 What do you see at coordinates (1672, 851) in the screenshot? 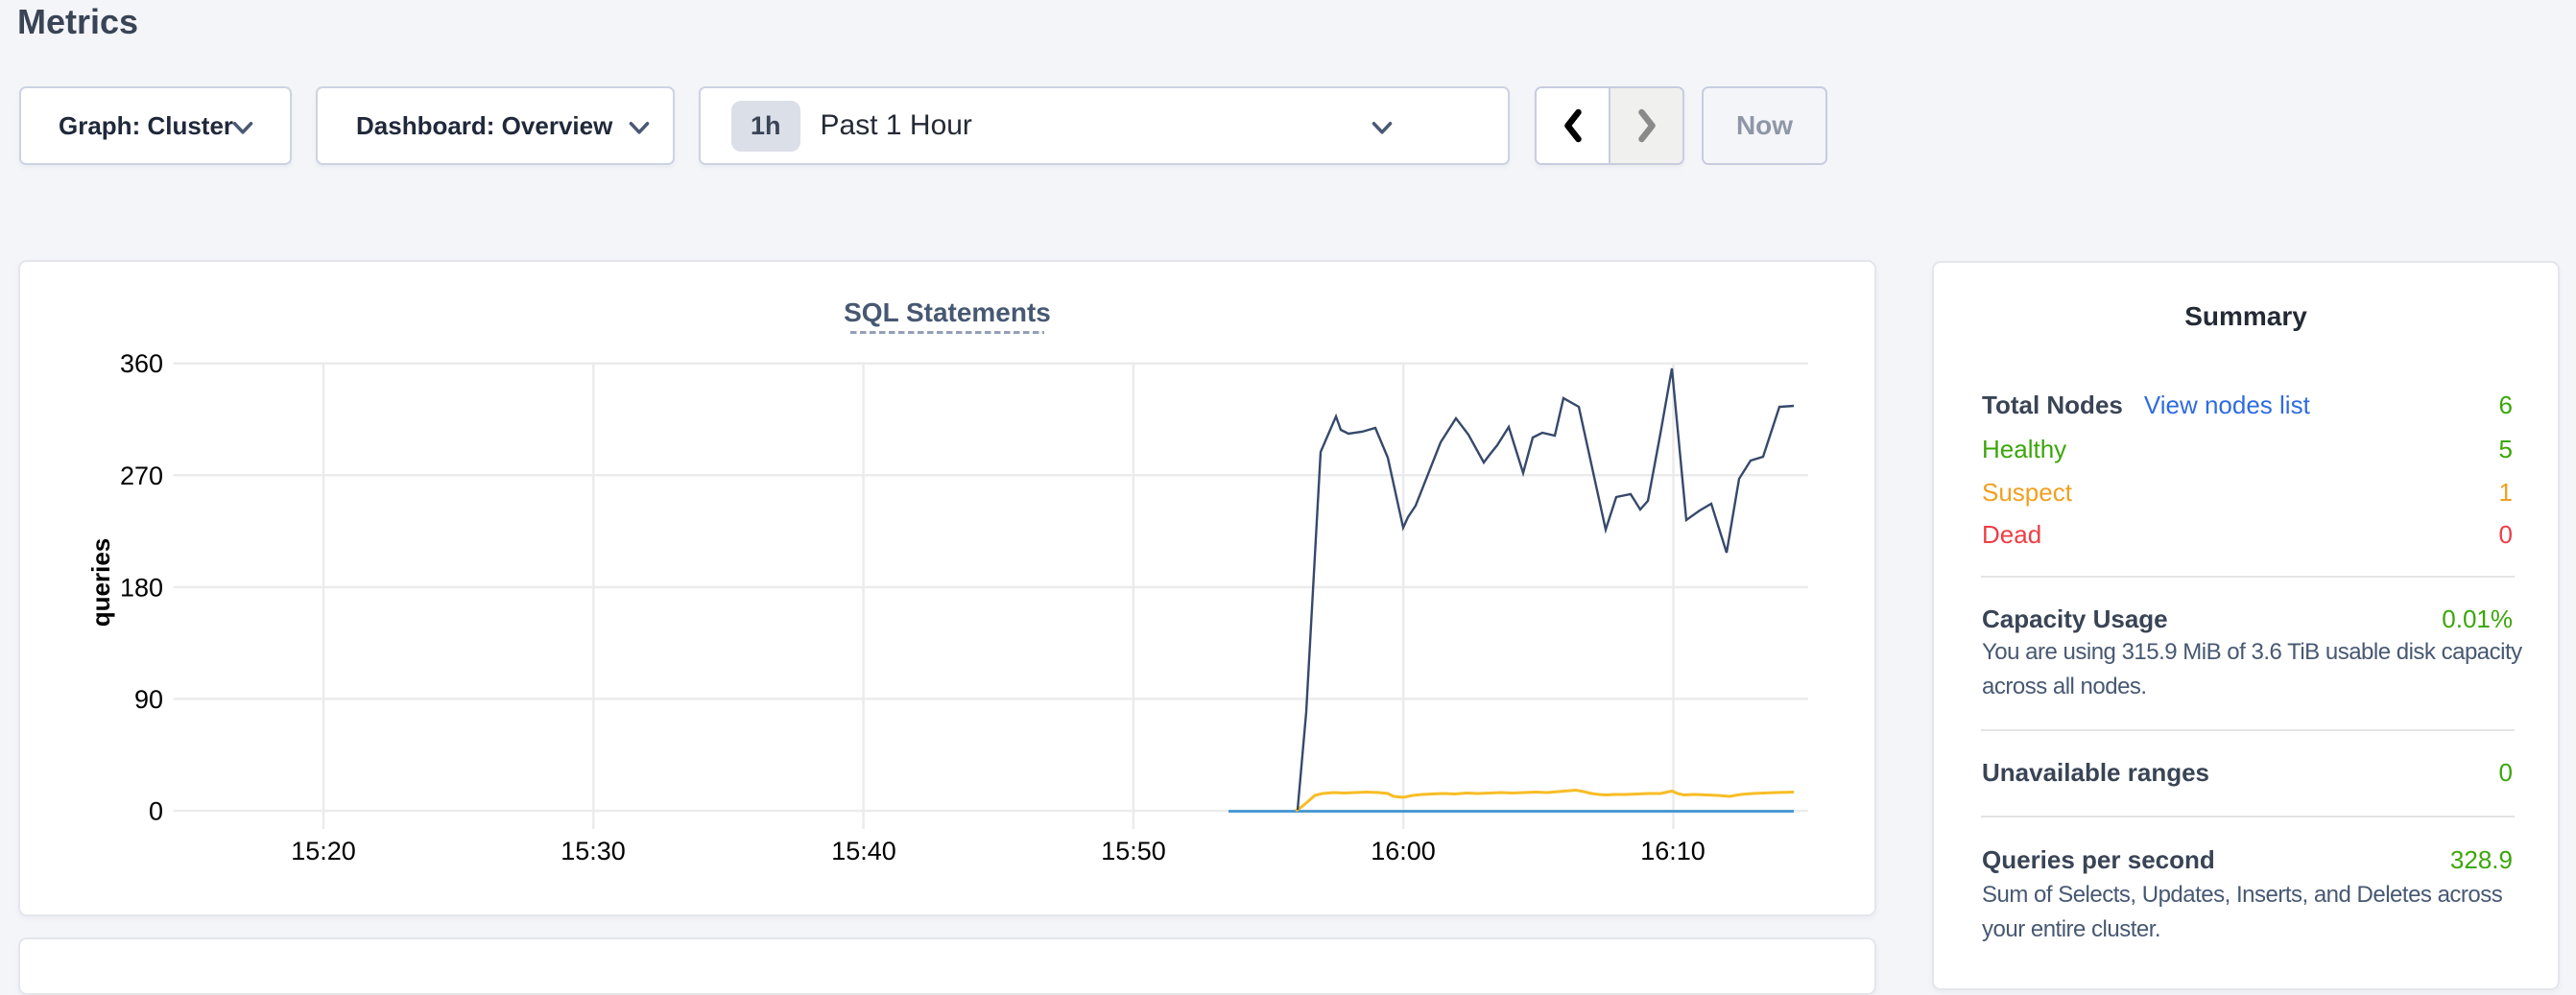
I see `svg-text: 16:10` at bounding box center [1672, 851].